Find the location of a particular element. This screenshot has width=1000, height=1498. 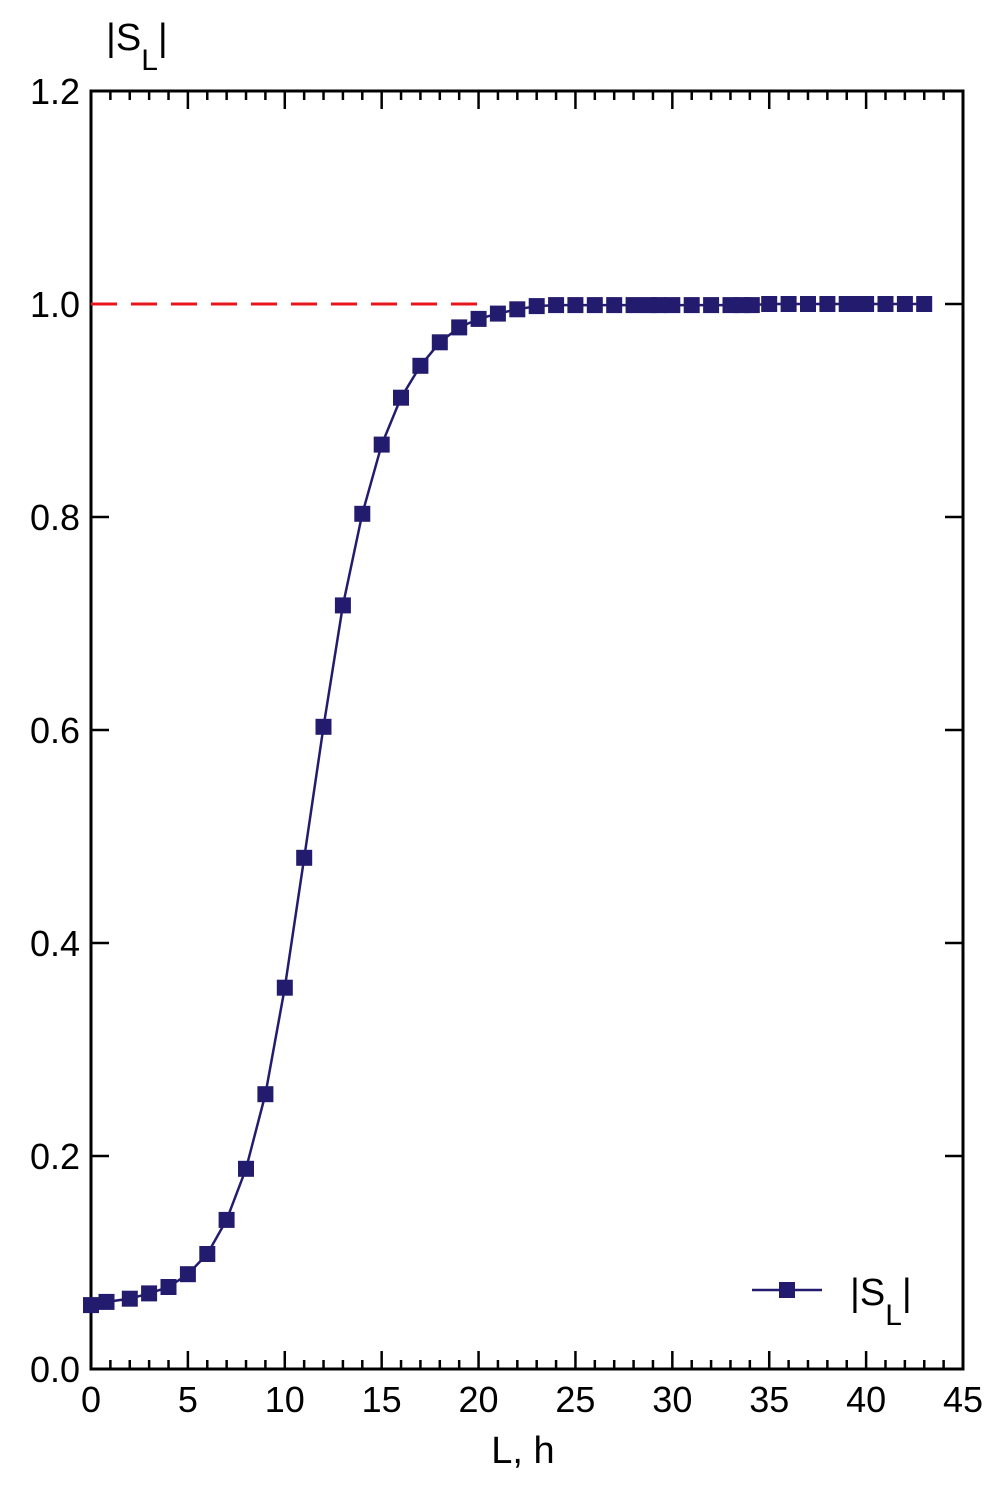

legend-label-main: |S is located at coordinates (867, 1293).